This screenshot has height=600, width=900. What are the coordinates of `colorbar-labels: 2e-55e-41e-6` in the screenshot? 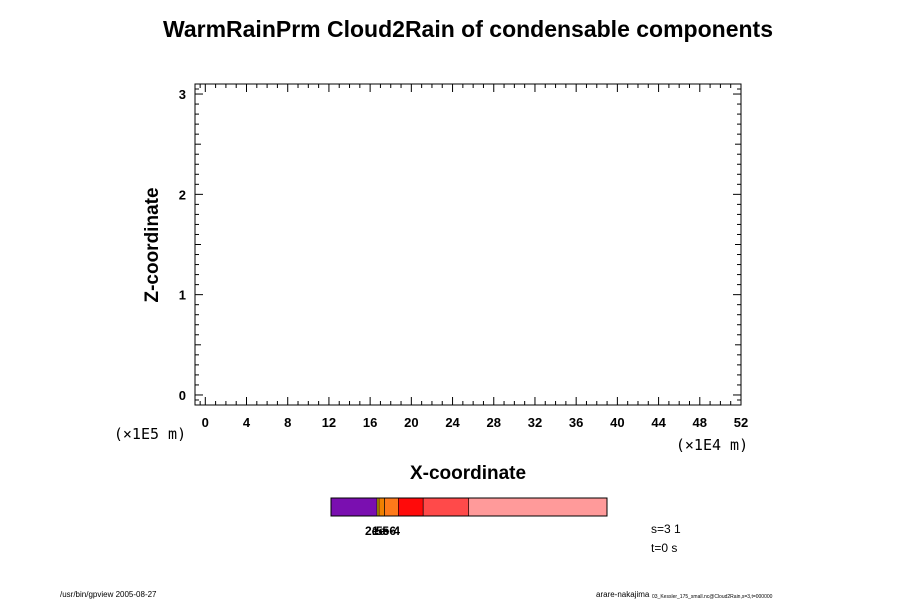 It's located at (382, 531).